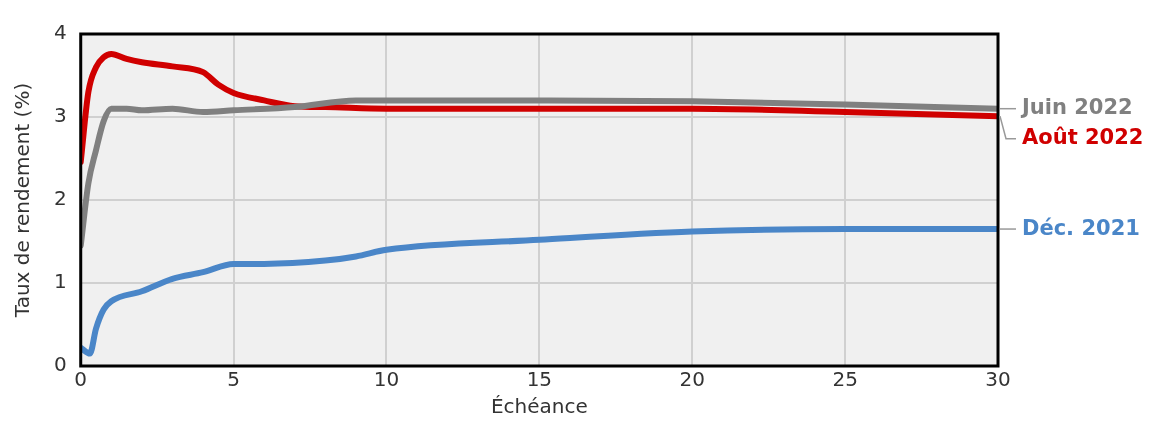 This screenshot has height=429, width=1168. I want to click on y-tick-label: 1, so click(60, 281).